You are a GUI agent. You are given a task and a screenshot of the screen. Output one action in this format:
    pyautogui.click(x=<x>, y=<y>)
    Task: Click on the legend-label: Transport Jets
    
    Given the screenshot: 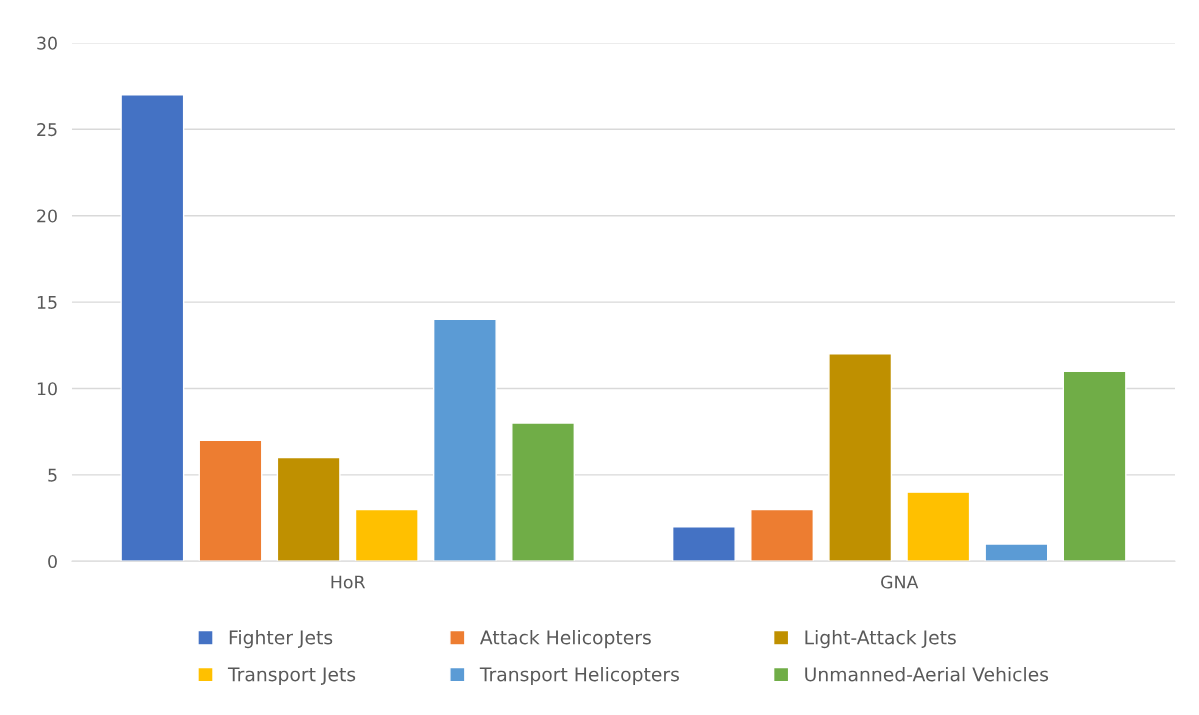 What is the action you would take?
    pyautogui.click(x=291, y=676)
    